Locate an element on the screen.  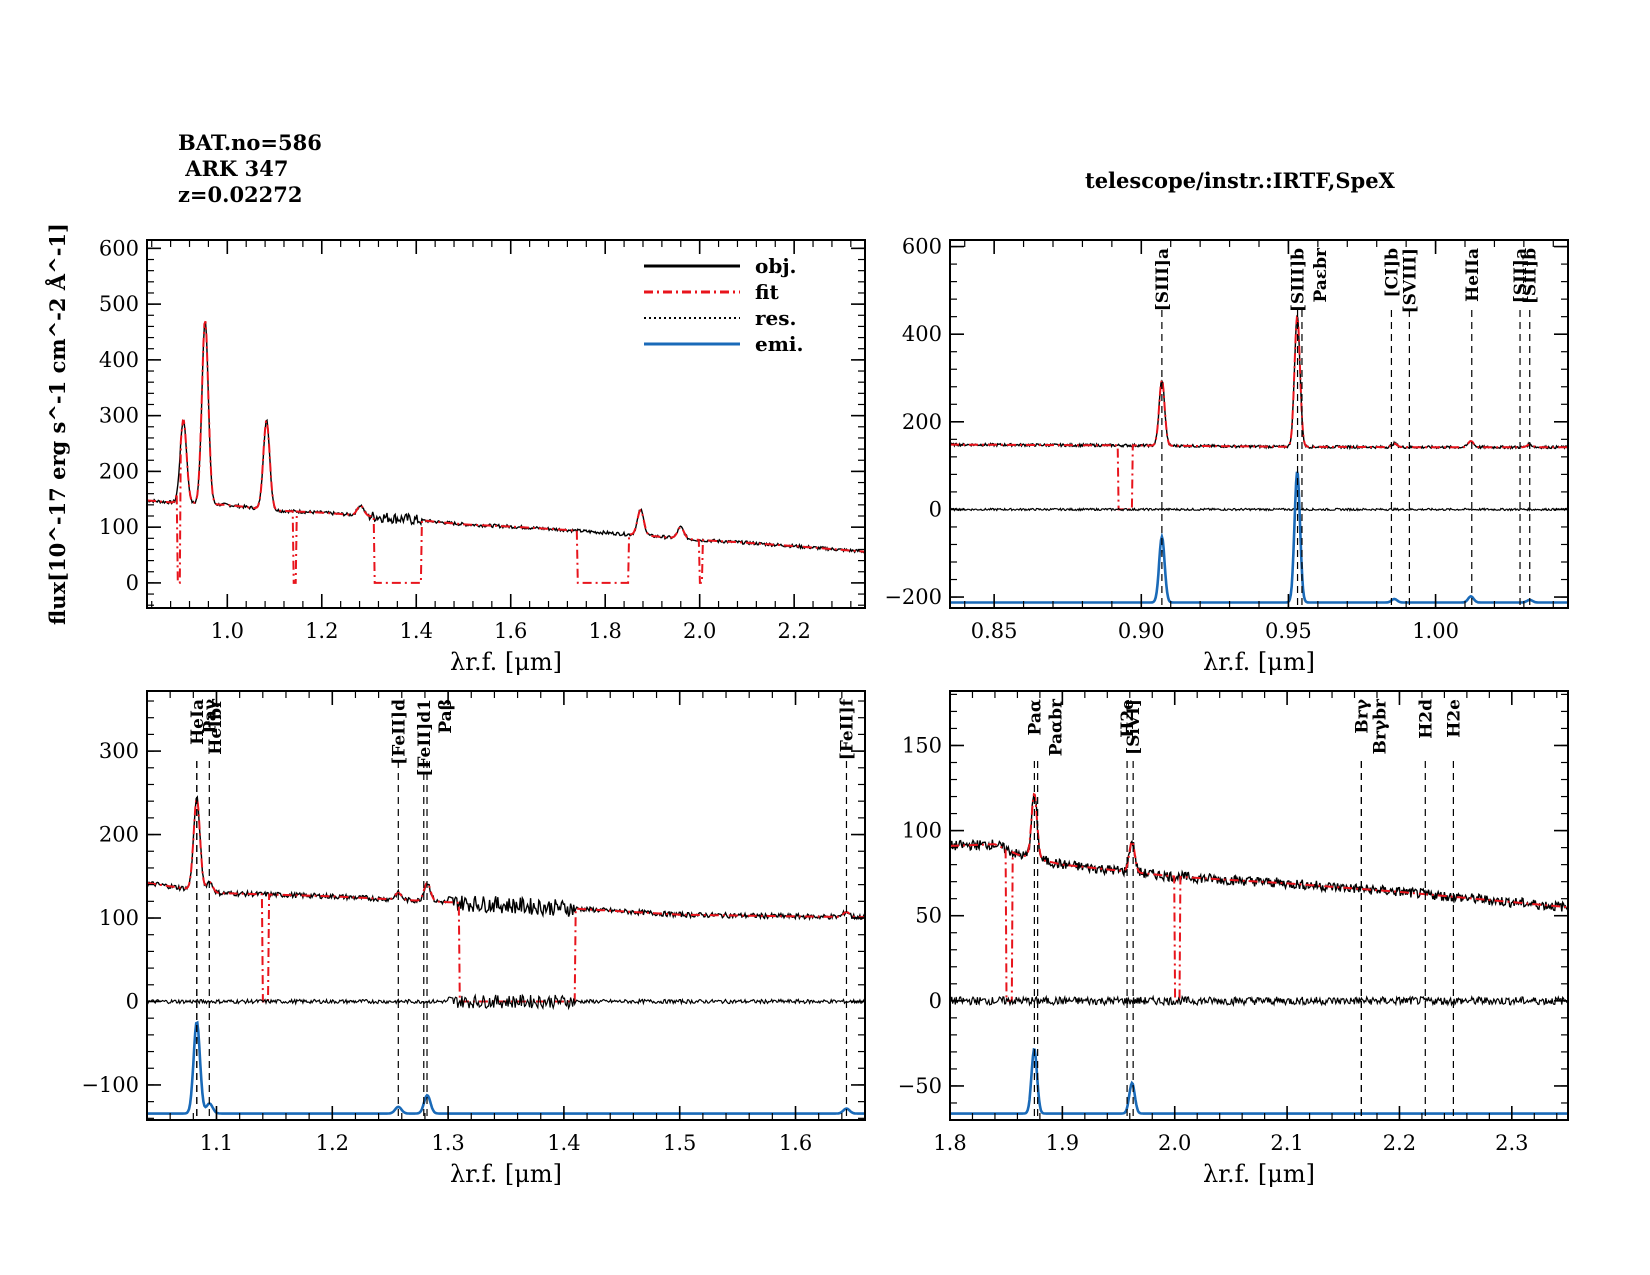
x-tick-label: 1.5 is located at coordinates (679, 1143).